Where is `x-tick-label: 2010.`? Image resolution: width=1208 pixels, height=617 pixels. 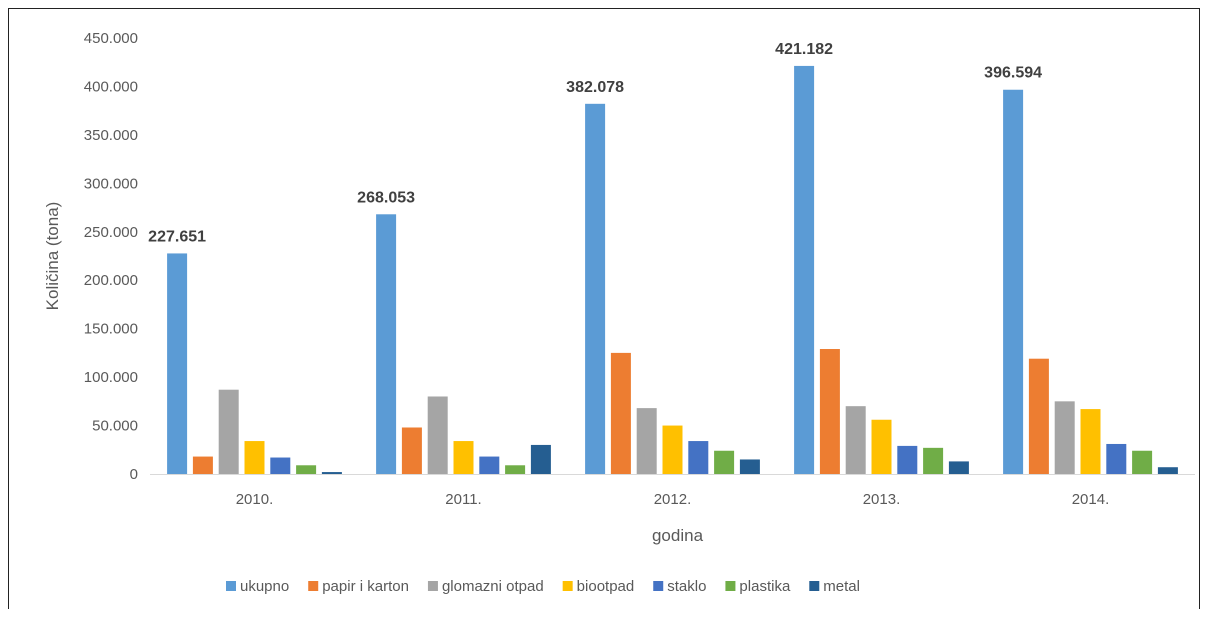 x-tick-label: 2010. is located at coordinates (255, 499).